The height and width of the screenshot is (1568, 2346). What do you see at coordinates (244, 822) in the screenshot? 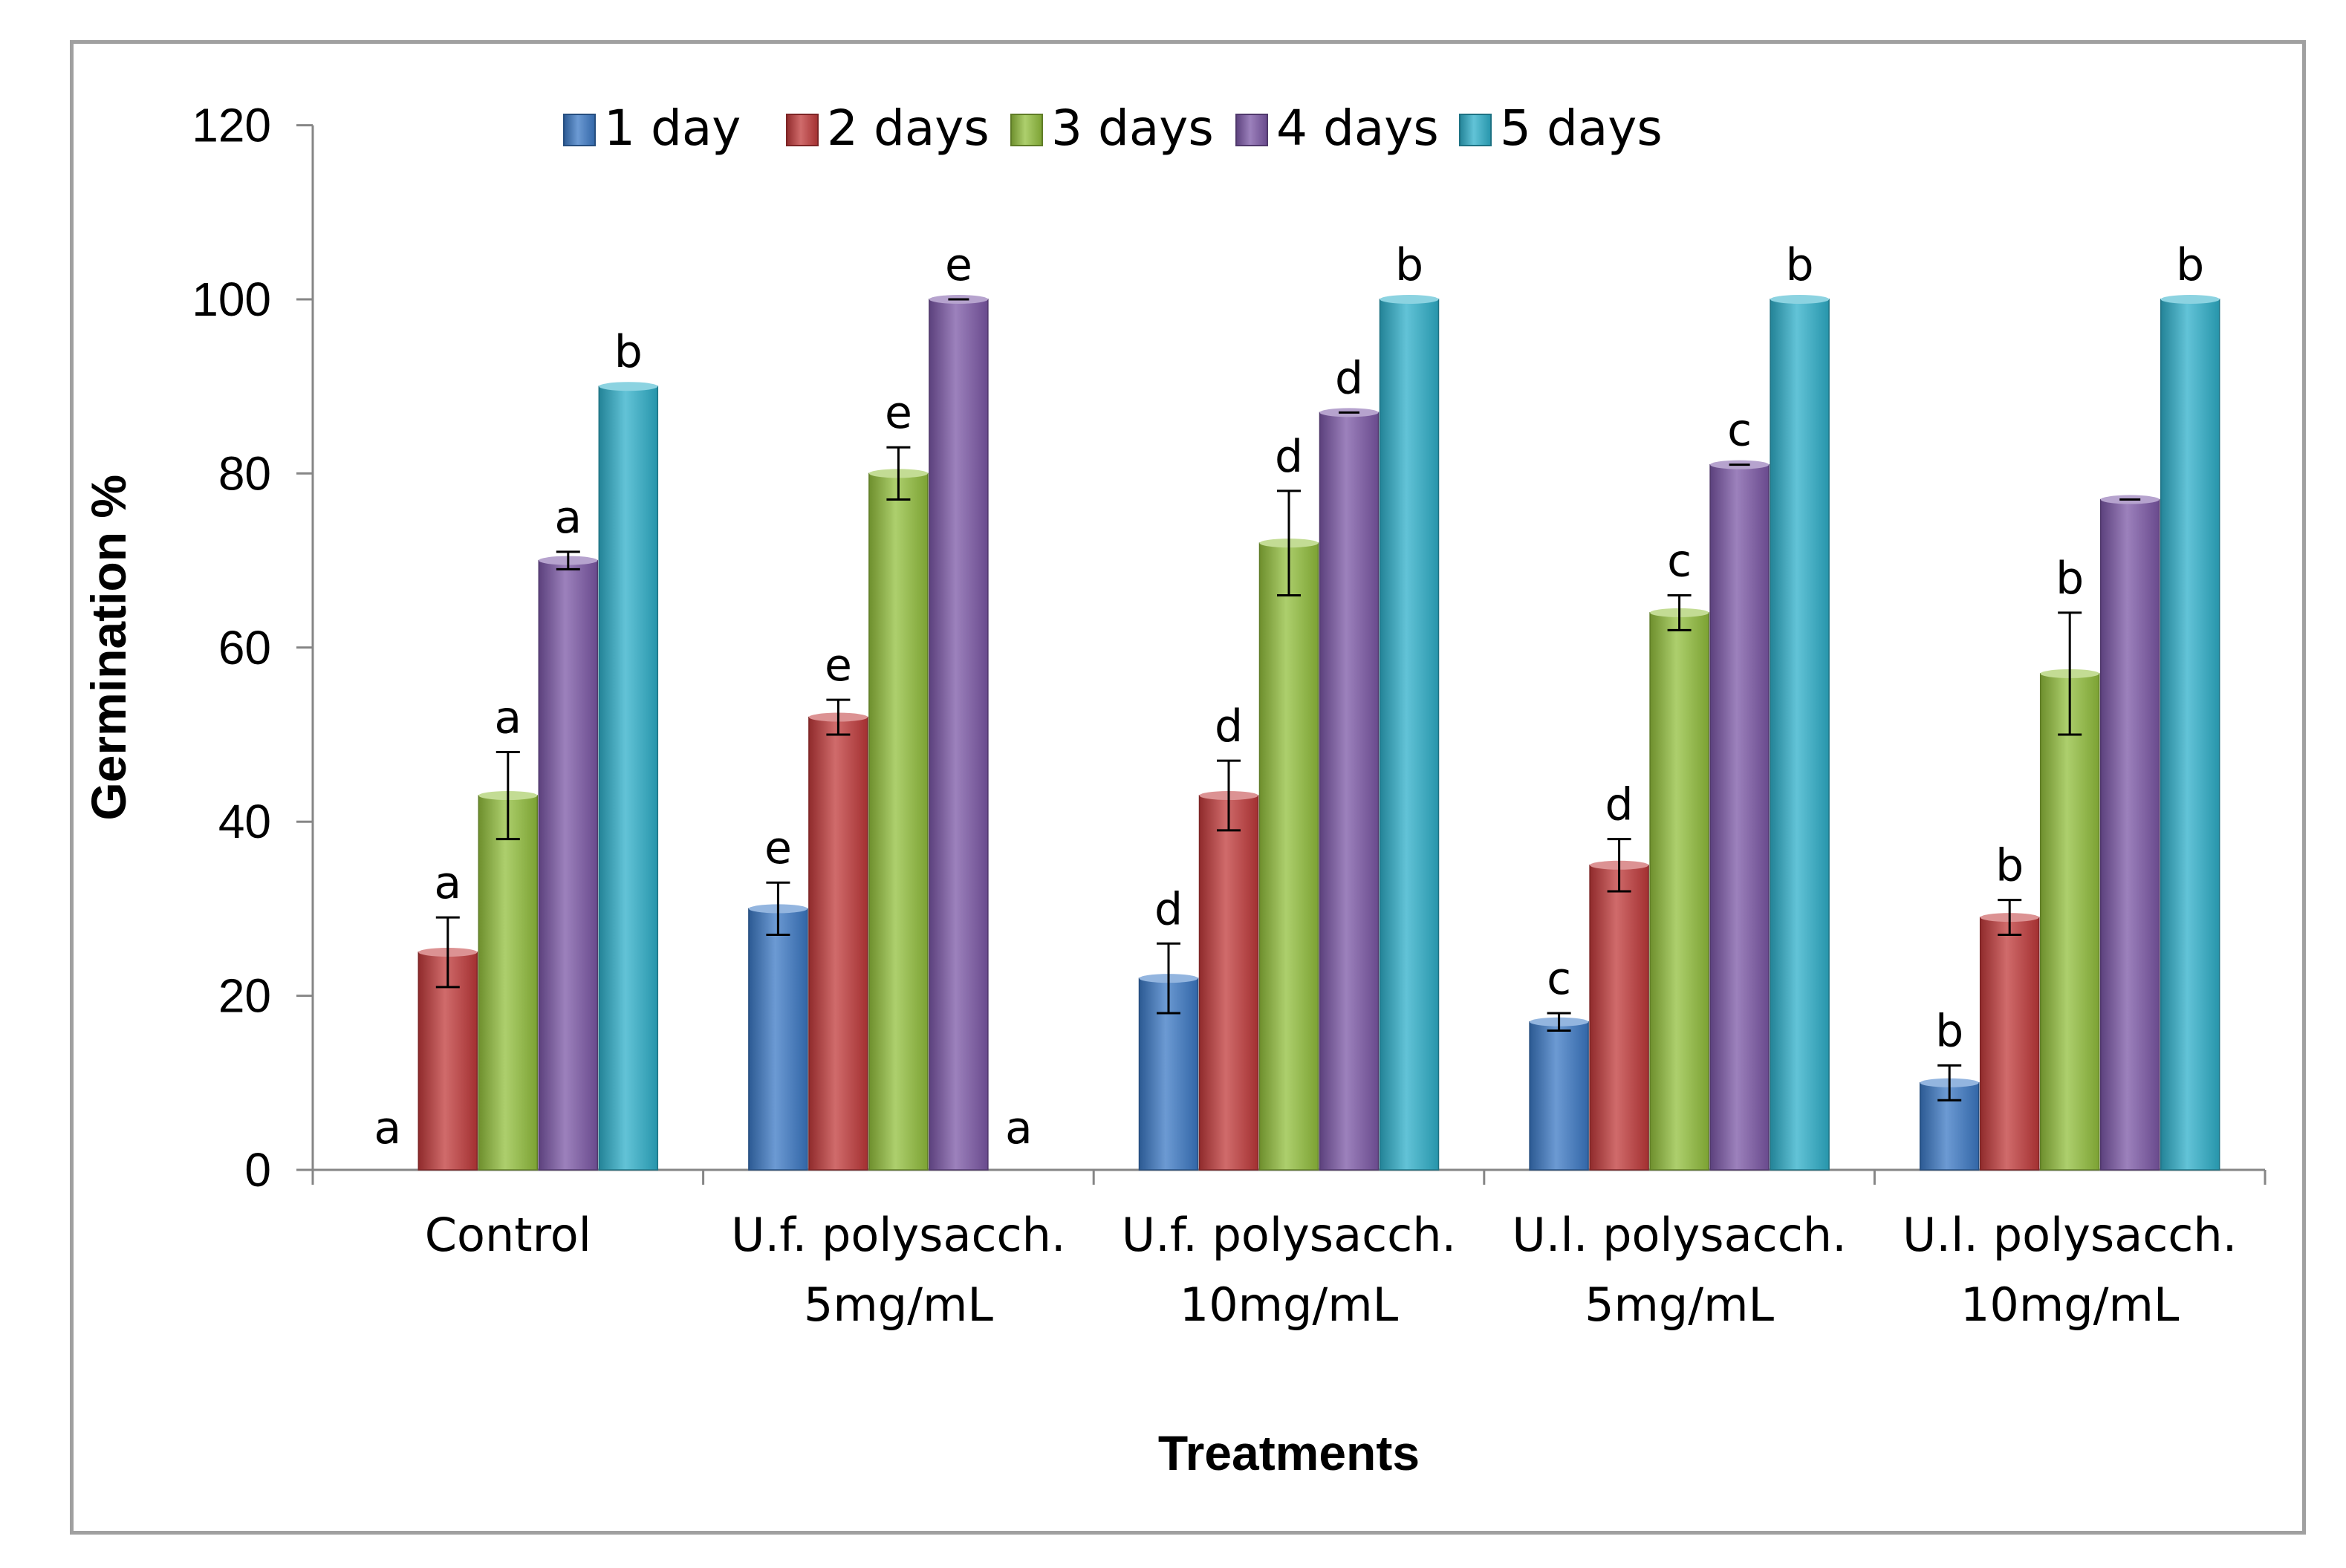
I see `y-tick-label: 40` at bounding box center [244, 822].